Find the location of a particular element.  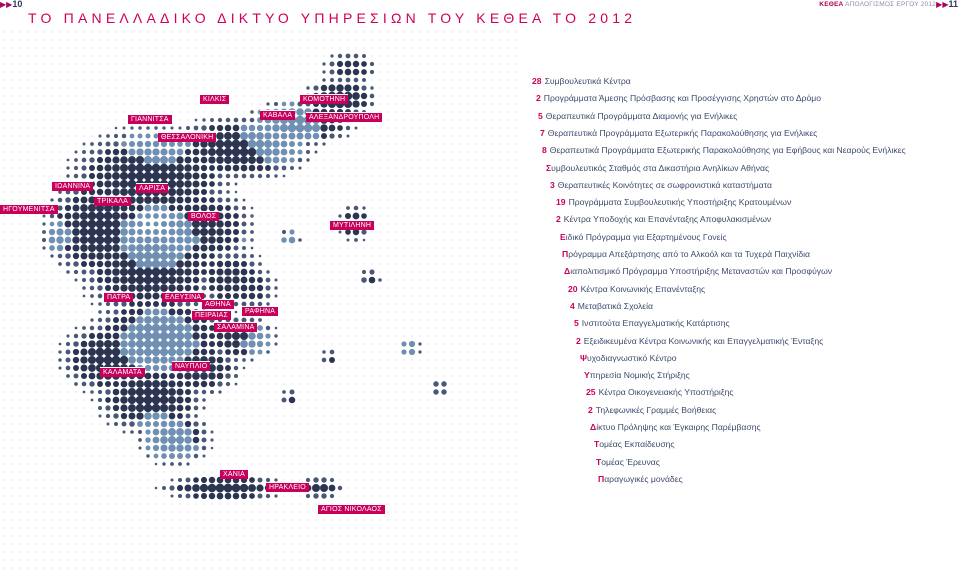

service-item: Ψυχοδιαγνωστικό Κέντρο is located at coordinates (628, 358).